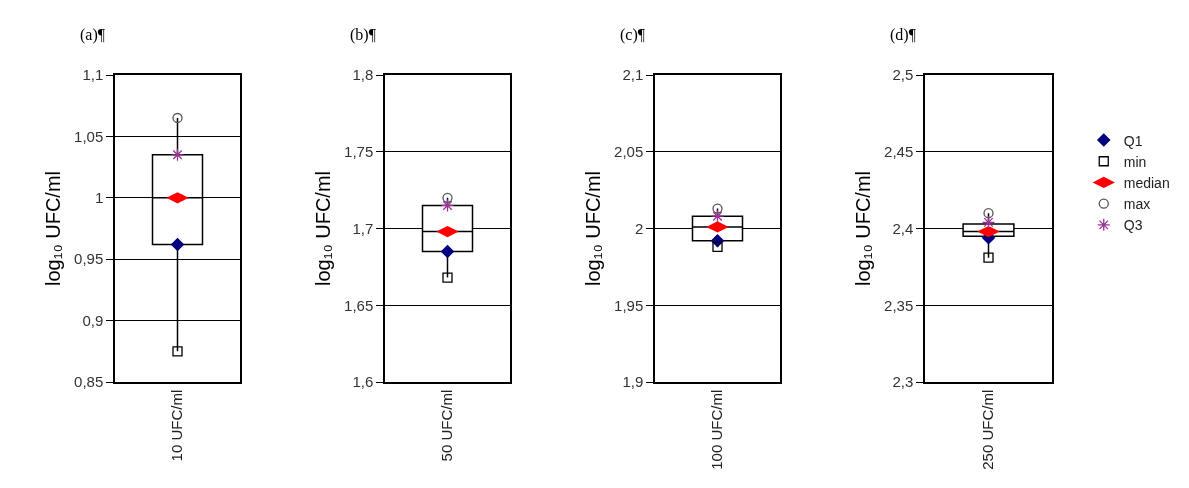 The height and width of the screenshot is (488, 1189). I want to click on y-tick-label: 1,7, so click(363, 228).